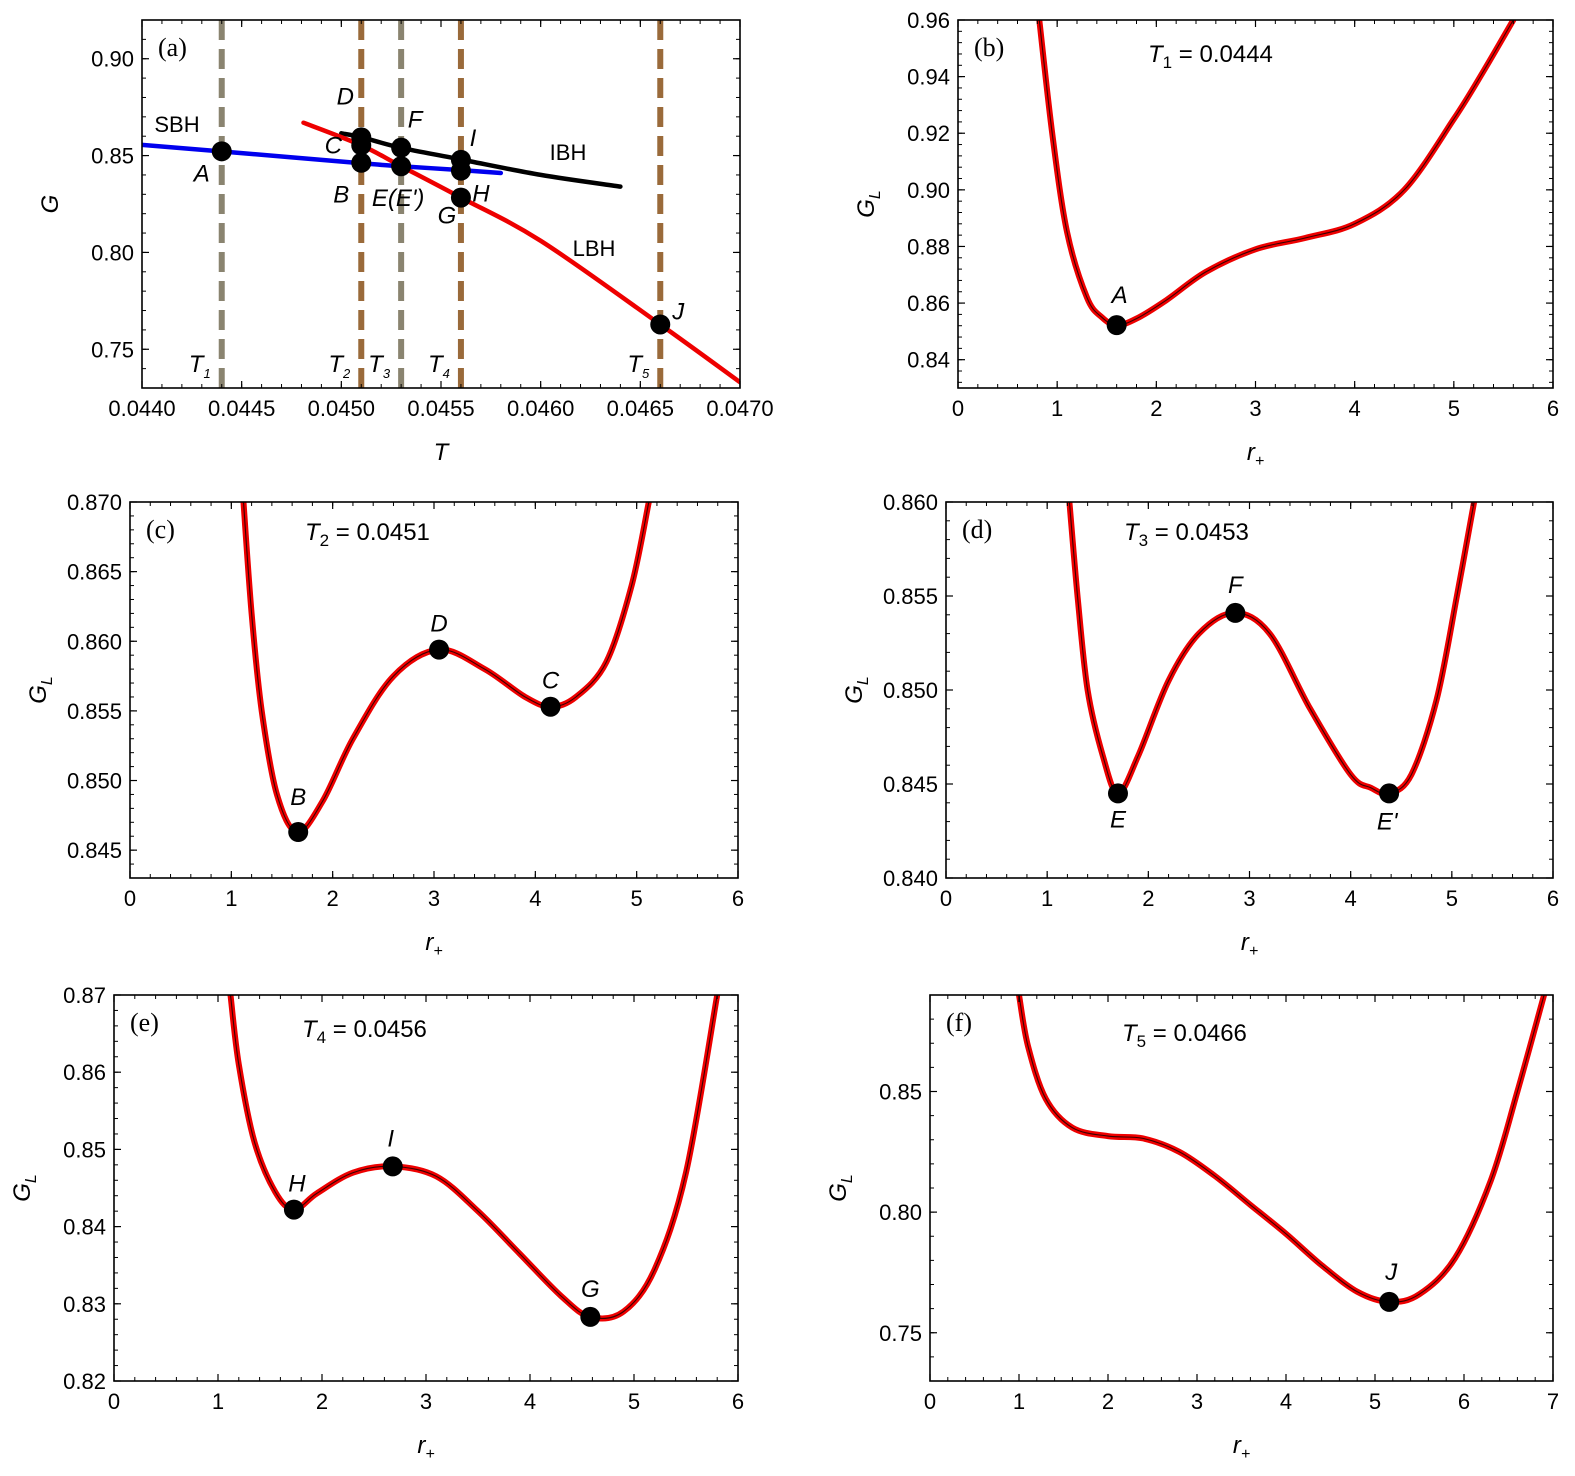 The image size is (1575, 1476). Describe the element at coordinates (959, 1022) in the screenshot. I see `panel-tag: (f)` at that location.